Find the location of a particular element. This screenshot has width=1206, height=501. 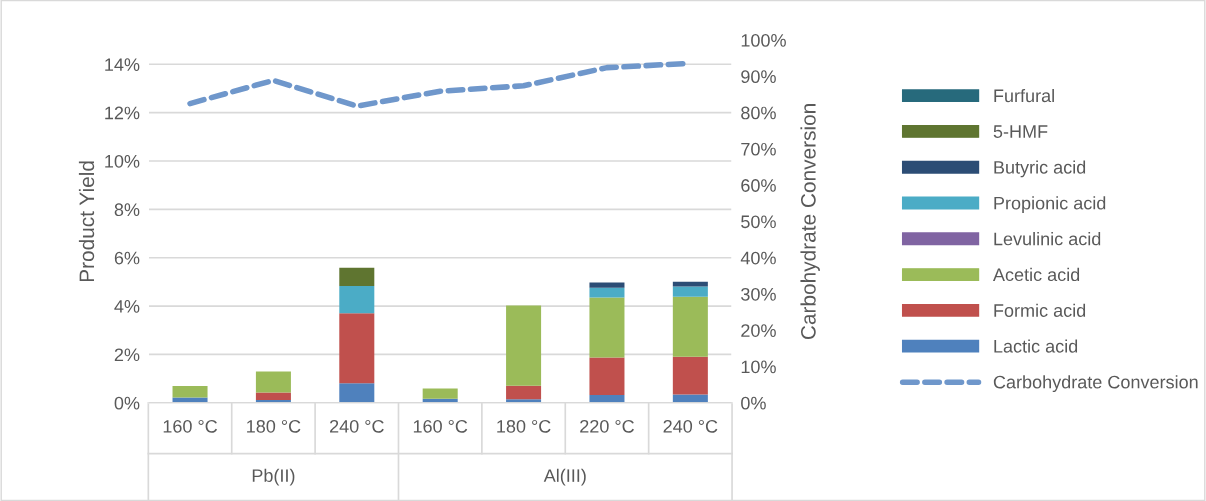

legend-label: Formic acid is located at coordinates (1040, 310).